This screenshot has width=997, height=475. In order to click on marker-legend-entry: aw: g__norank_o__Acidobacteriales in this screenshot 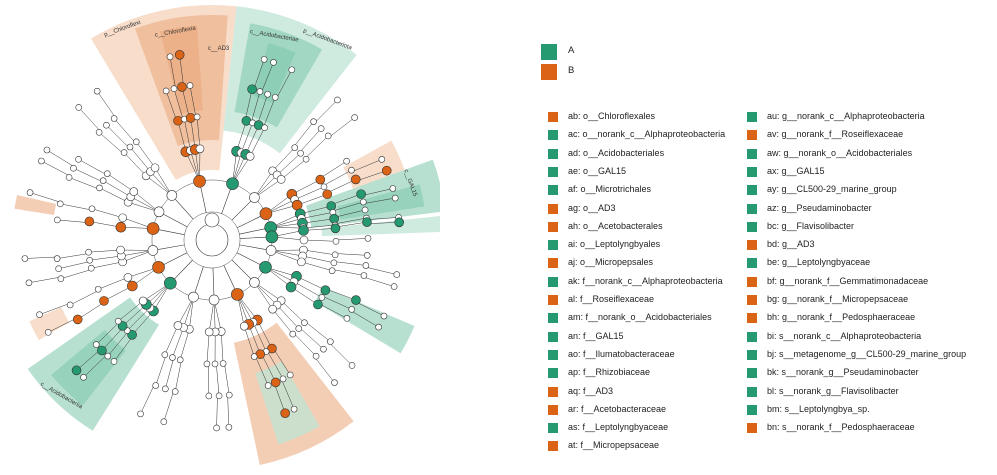, I will do `click(862, 154)`.